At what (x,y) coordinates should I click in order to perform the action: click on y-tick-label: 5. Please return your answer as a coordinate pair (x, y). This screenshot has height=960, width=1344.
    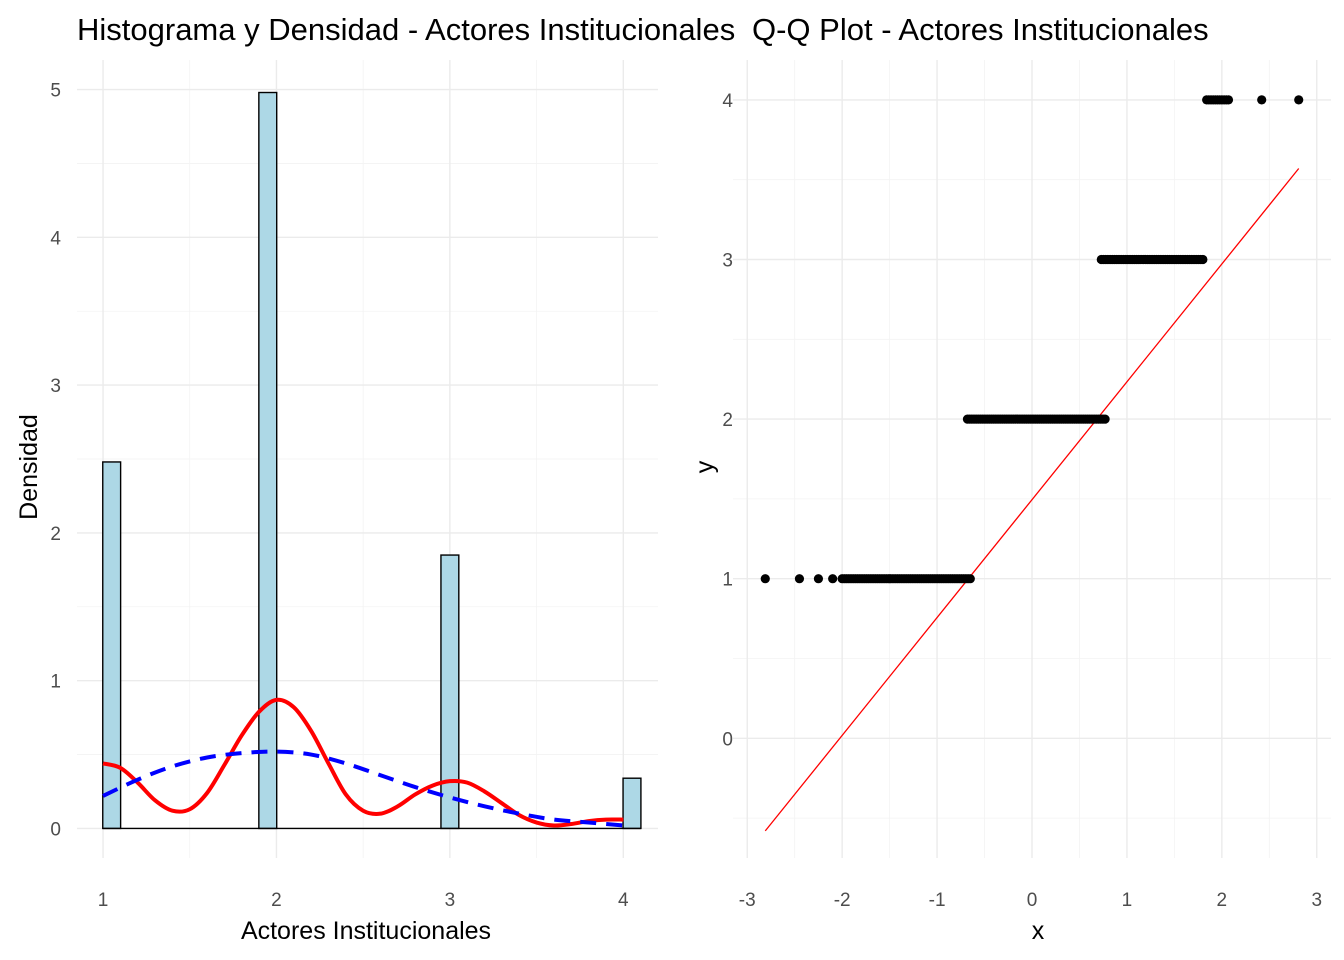
    Looking at the image, I should click on (55, 91).